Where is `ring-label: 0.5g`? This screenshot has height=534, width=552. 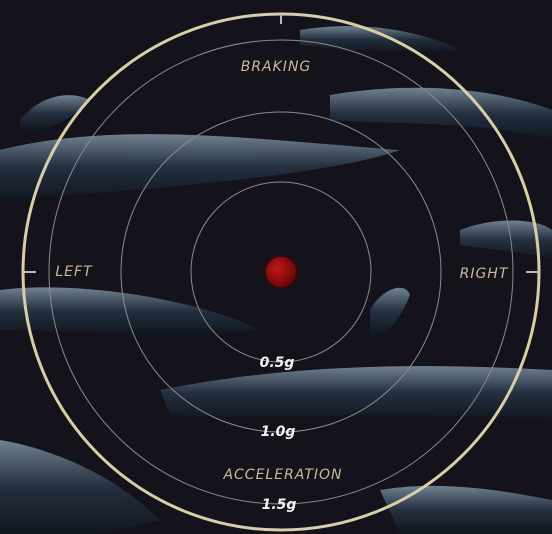 ring-label: 0.5g is located at coordinates (277, 363).